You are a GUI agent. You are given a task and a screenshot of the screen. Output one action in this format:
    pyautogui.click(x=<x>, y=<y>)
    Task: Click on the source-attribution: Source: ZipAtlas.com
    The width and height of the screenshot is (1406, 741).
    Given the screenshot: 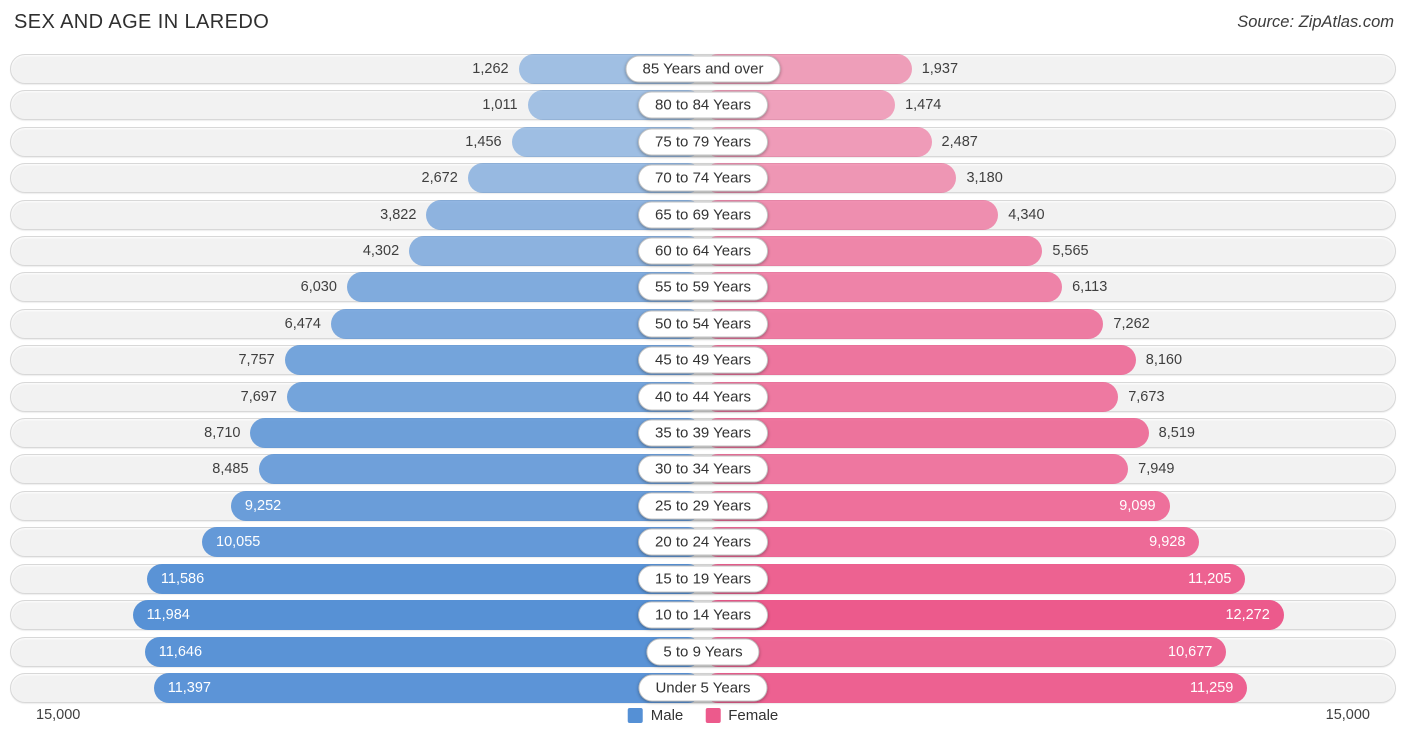 What is the action you would take?
    pyautogui.click(x=1315, y=22)
    